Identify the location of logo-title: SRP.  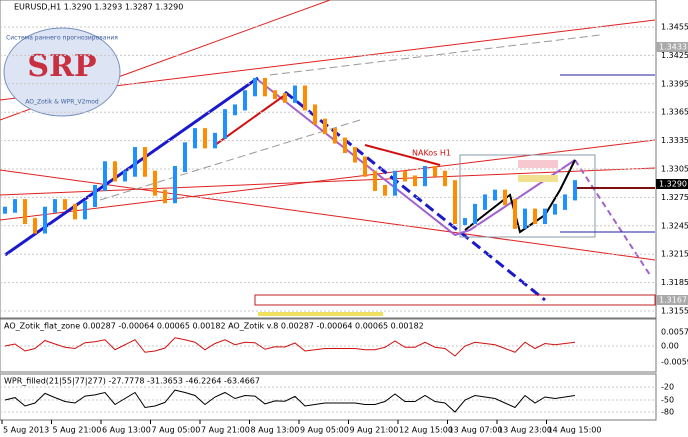
(61, 66).